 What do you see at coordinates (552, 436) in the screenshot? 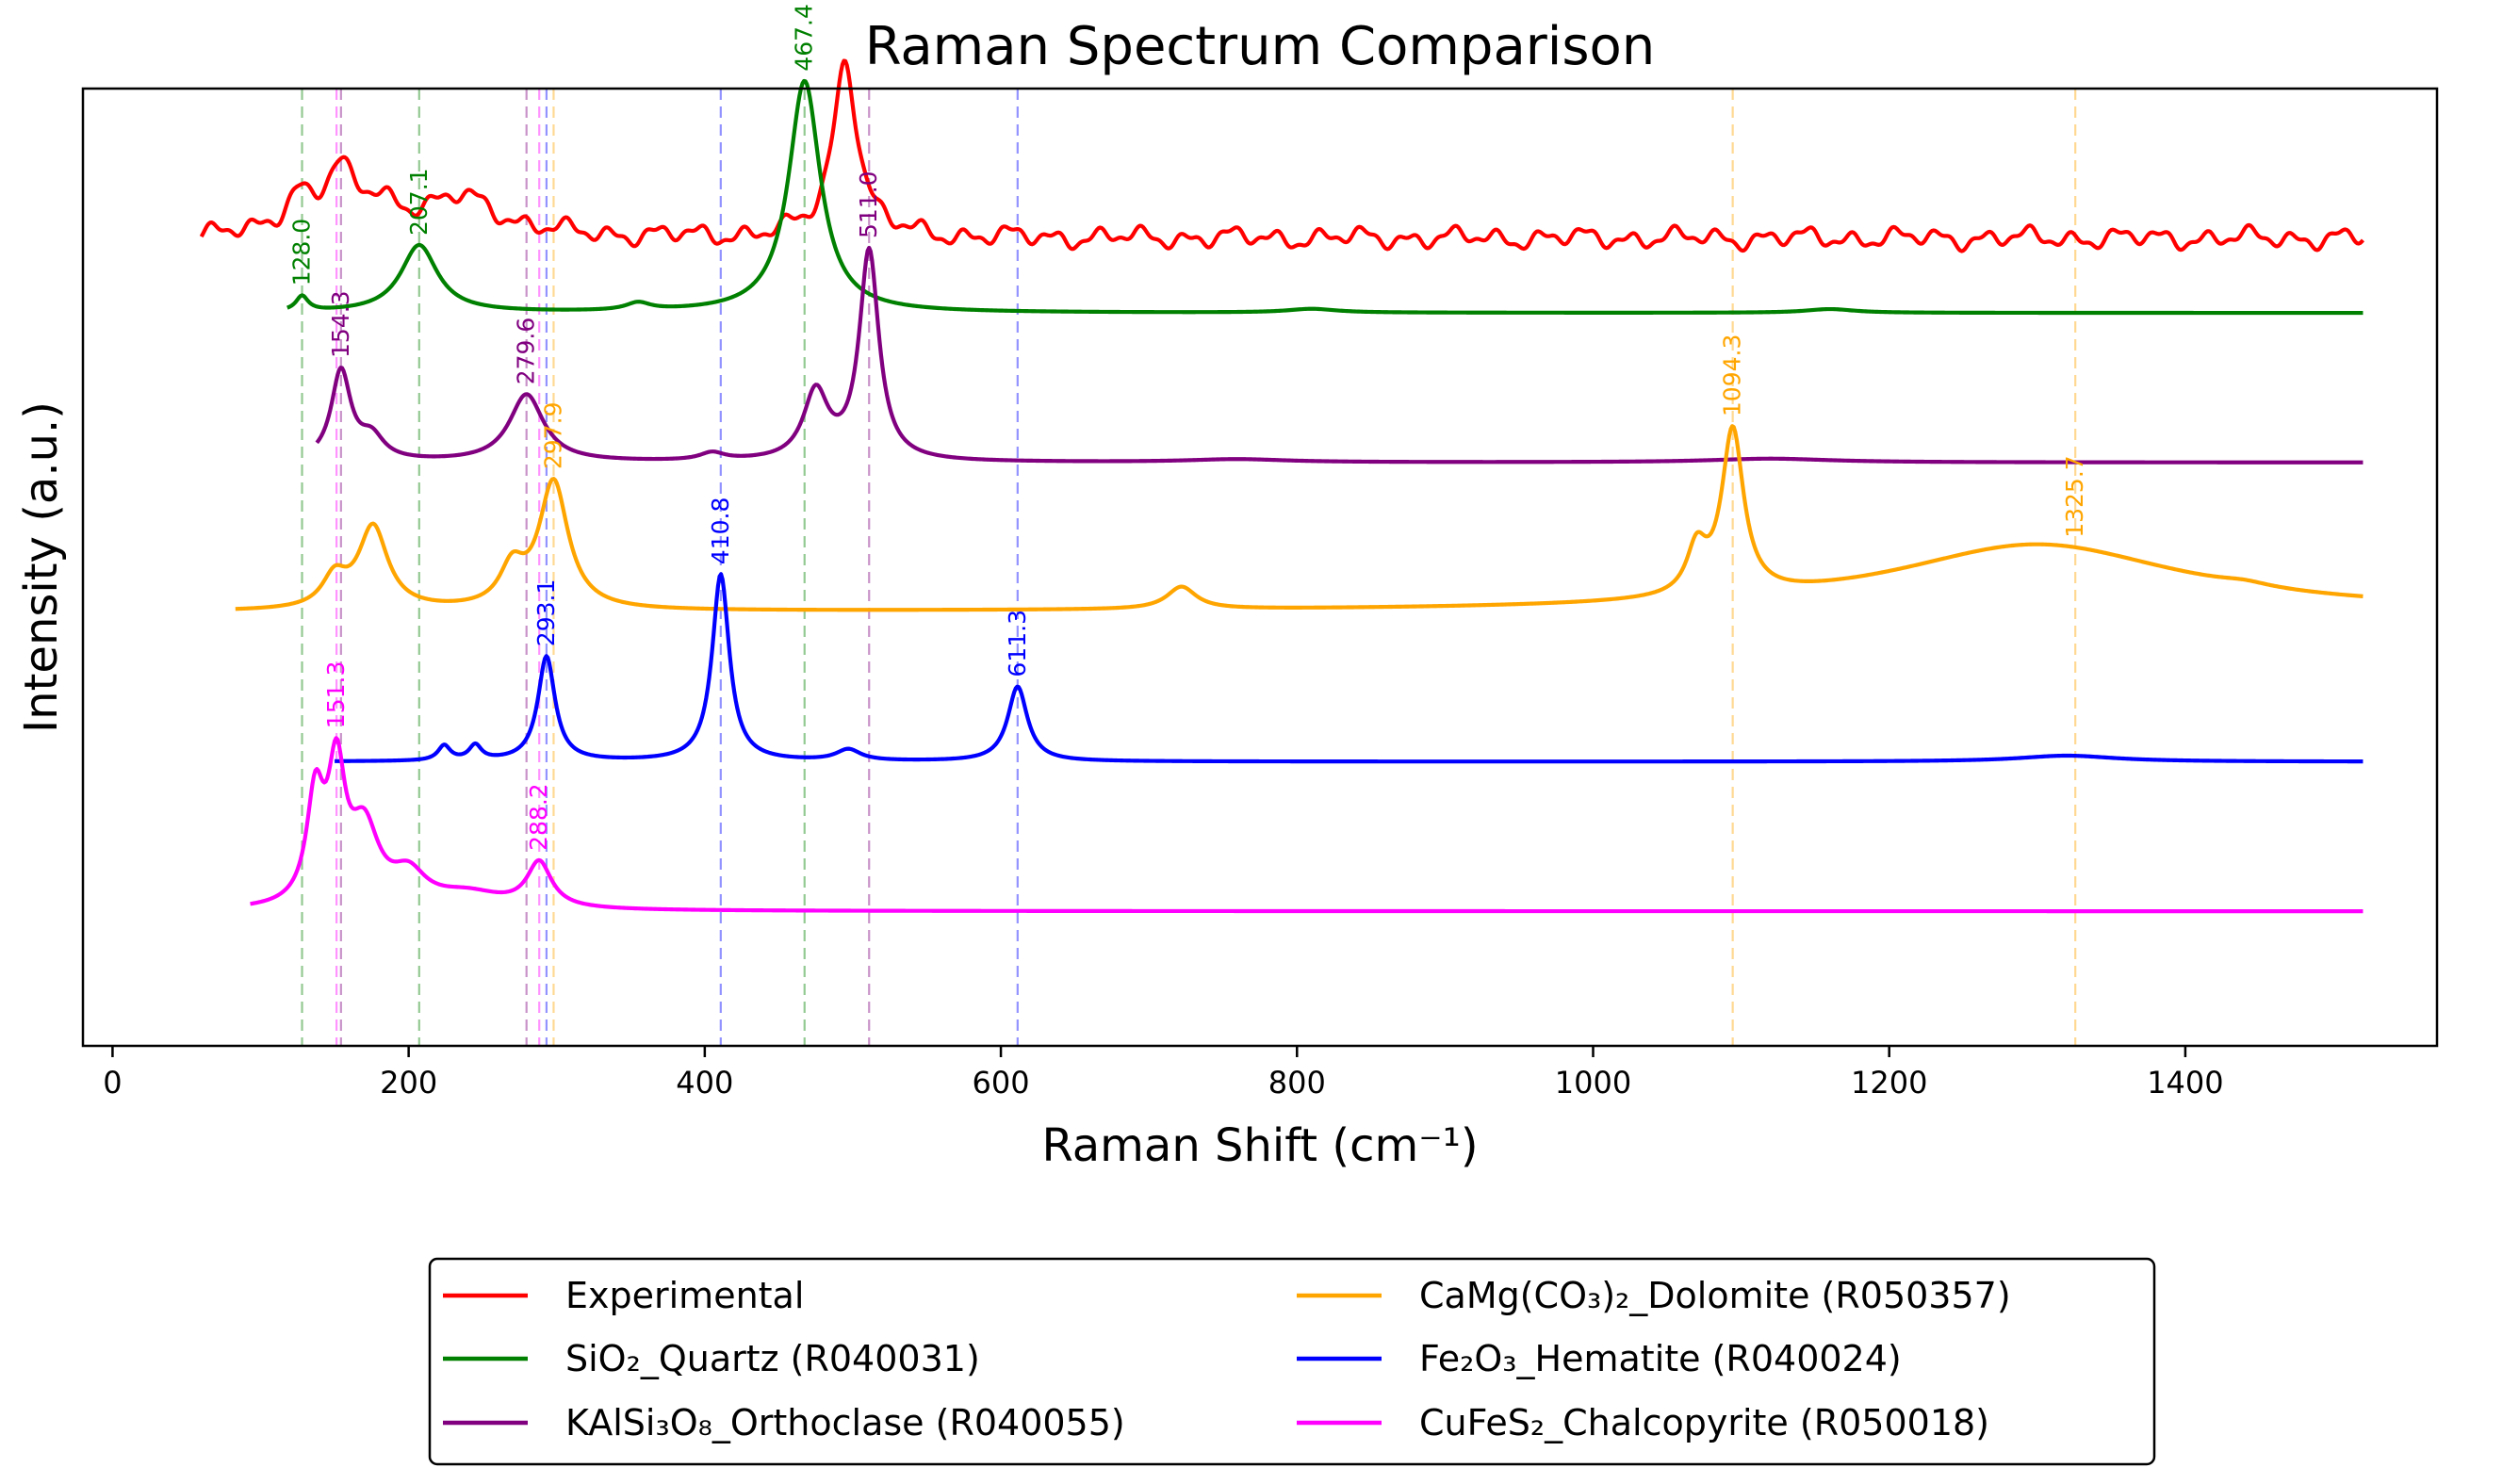
I see `peak-label-297-9: 297.9` at bounding box center [552, 436].